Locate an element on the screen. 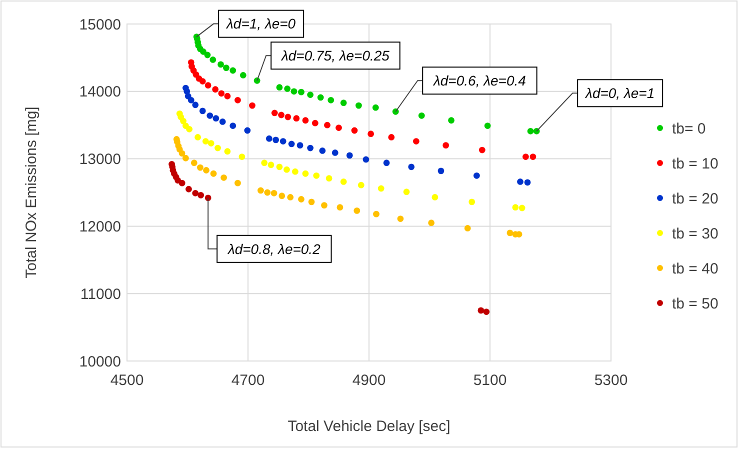  x-tick-label: 4700 is located at coordinates (248, 380).